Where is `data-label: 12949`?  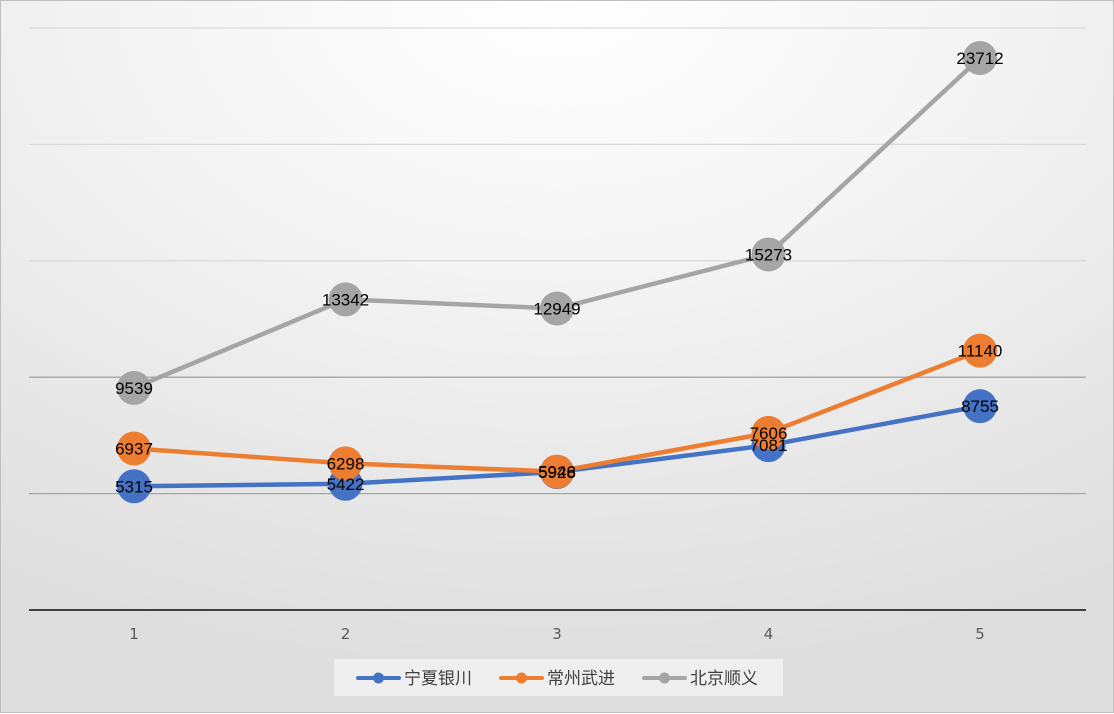 data-label: 12949 is located at coordinates (556, 309).